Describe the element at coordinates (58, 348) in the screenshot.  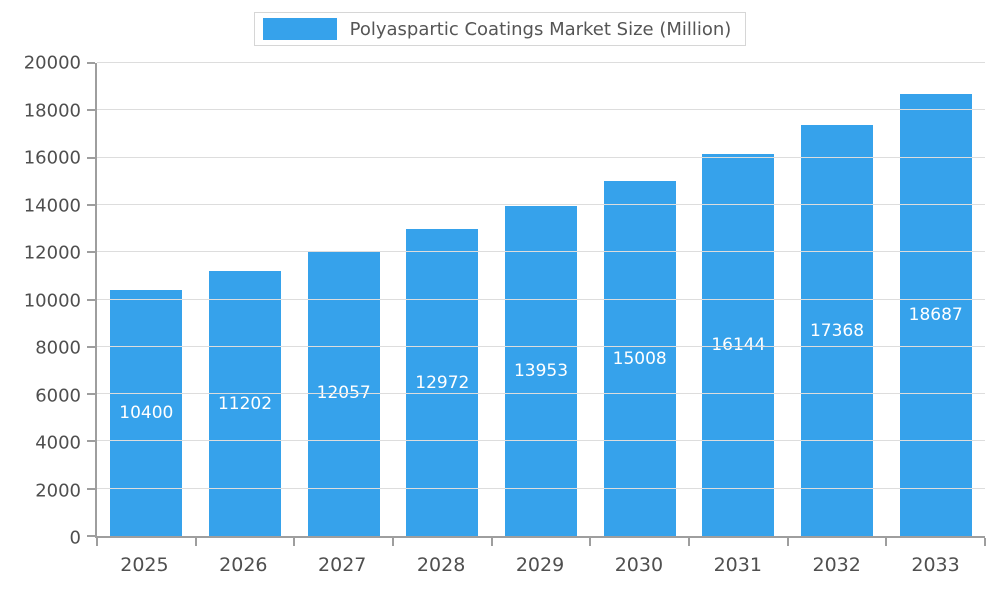
I see `y-tick-label: 8000` at that location.